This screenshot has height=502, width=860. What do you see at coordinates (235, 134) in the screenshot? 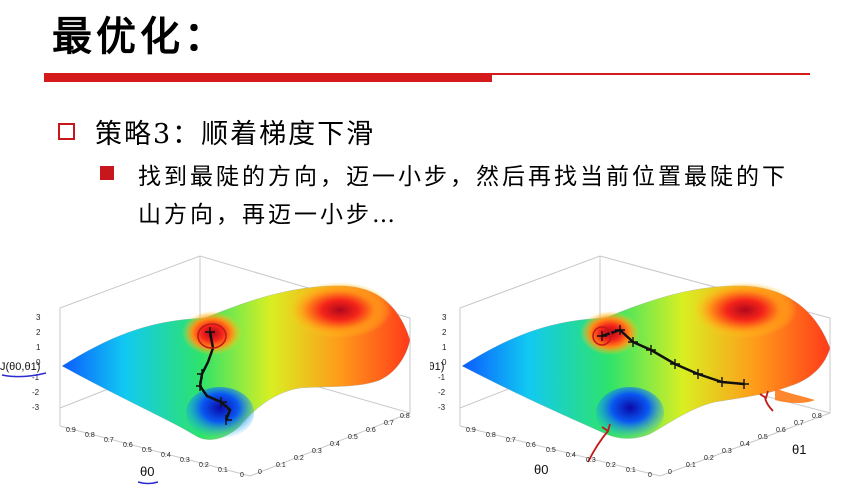
I see `bullet-level1-text: 策略3：顺着梯度下滑` at bounding box center [235, 134].